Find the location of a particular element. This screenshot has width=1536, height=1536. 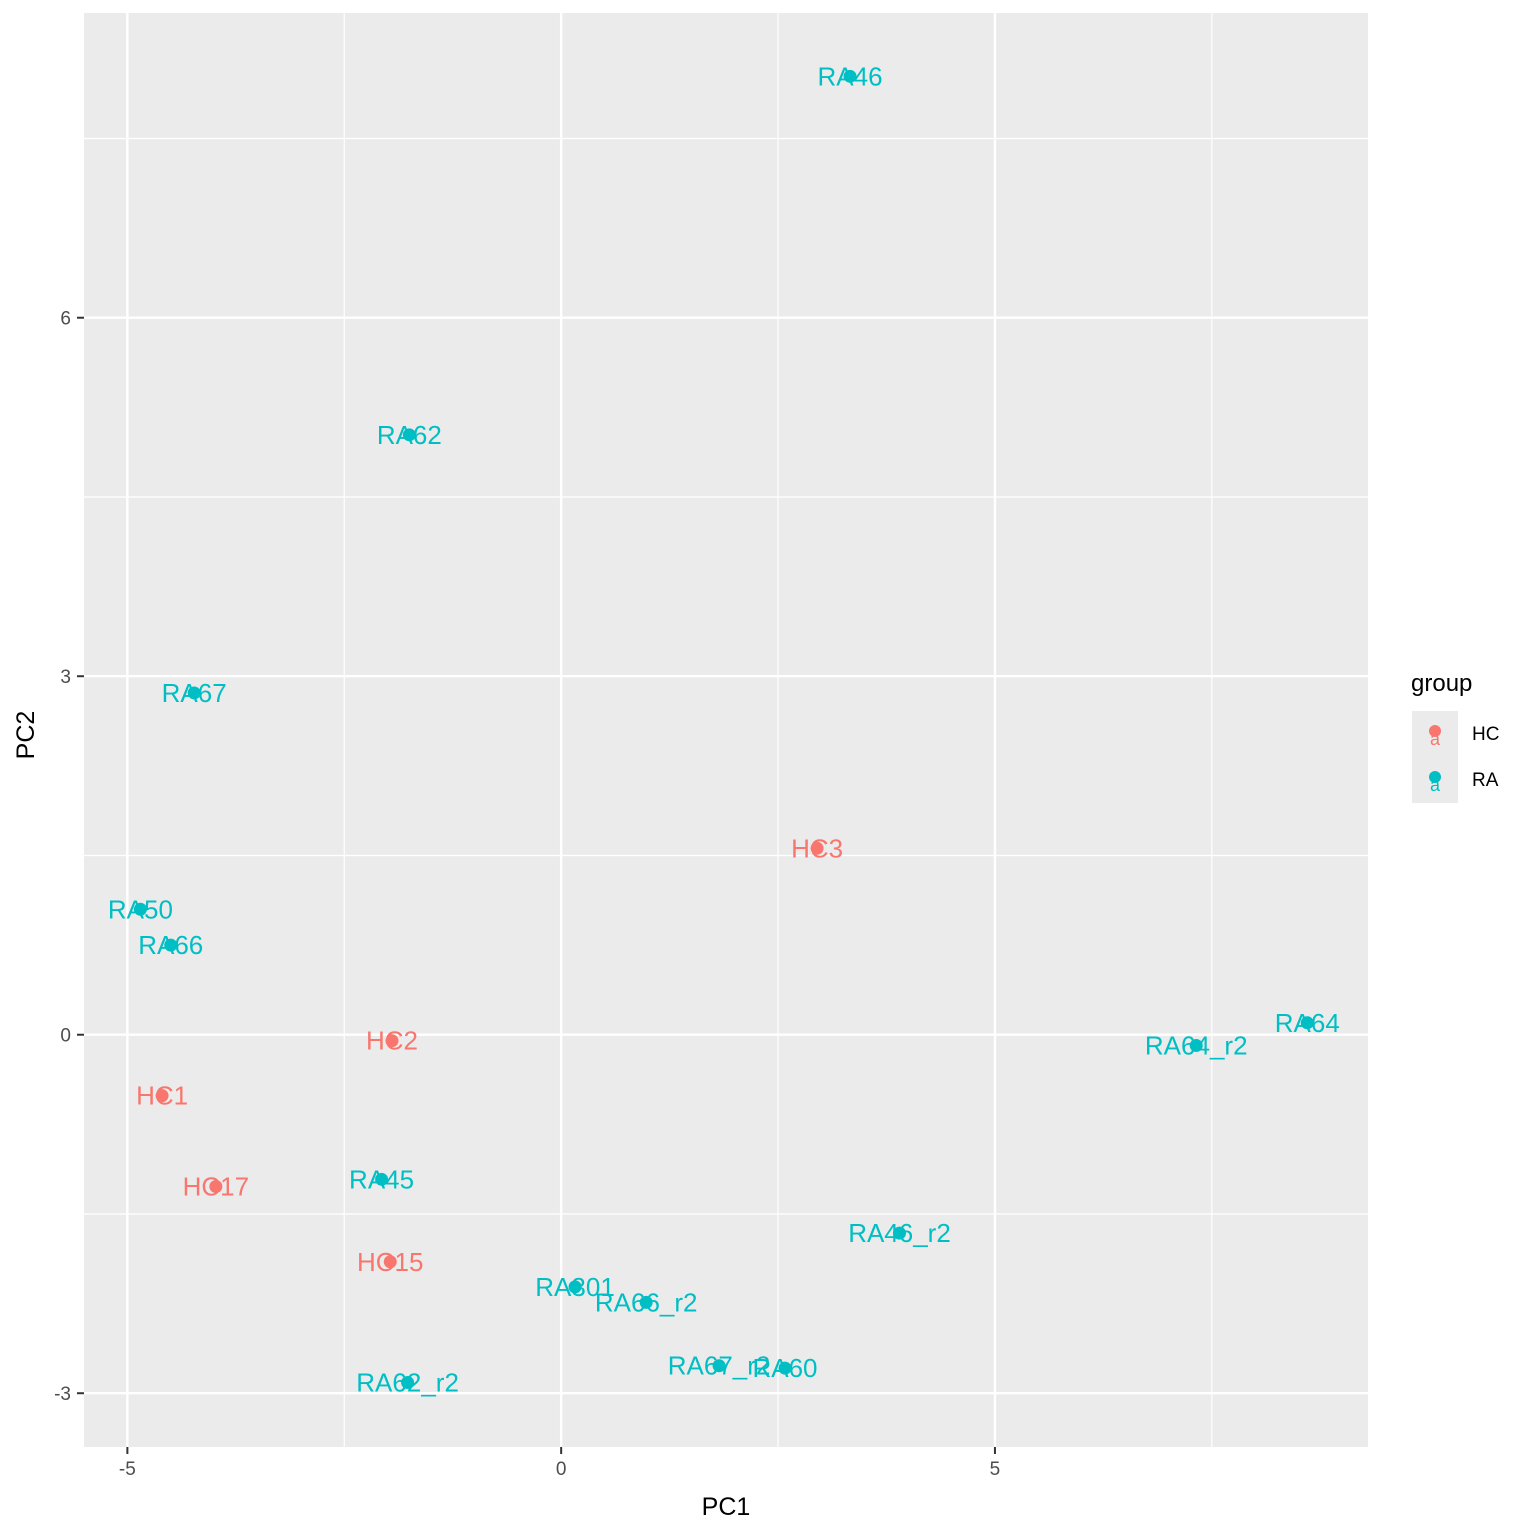

data-point-ra45 is located at coordinates (382, 1179).